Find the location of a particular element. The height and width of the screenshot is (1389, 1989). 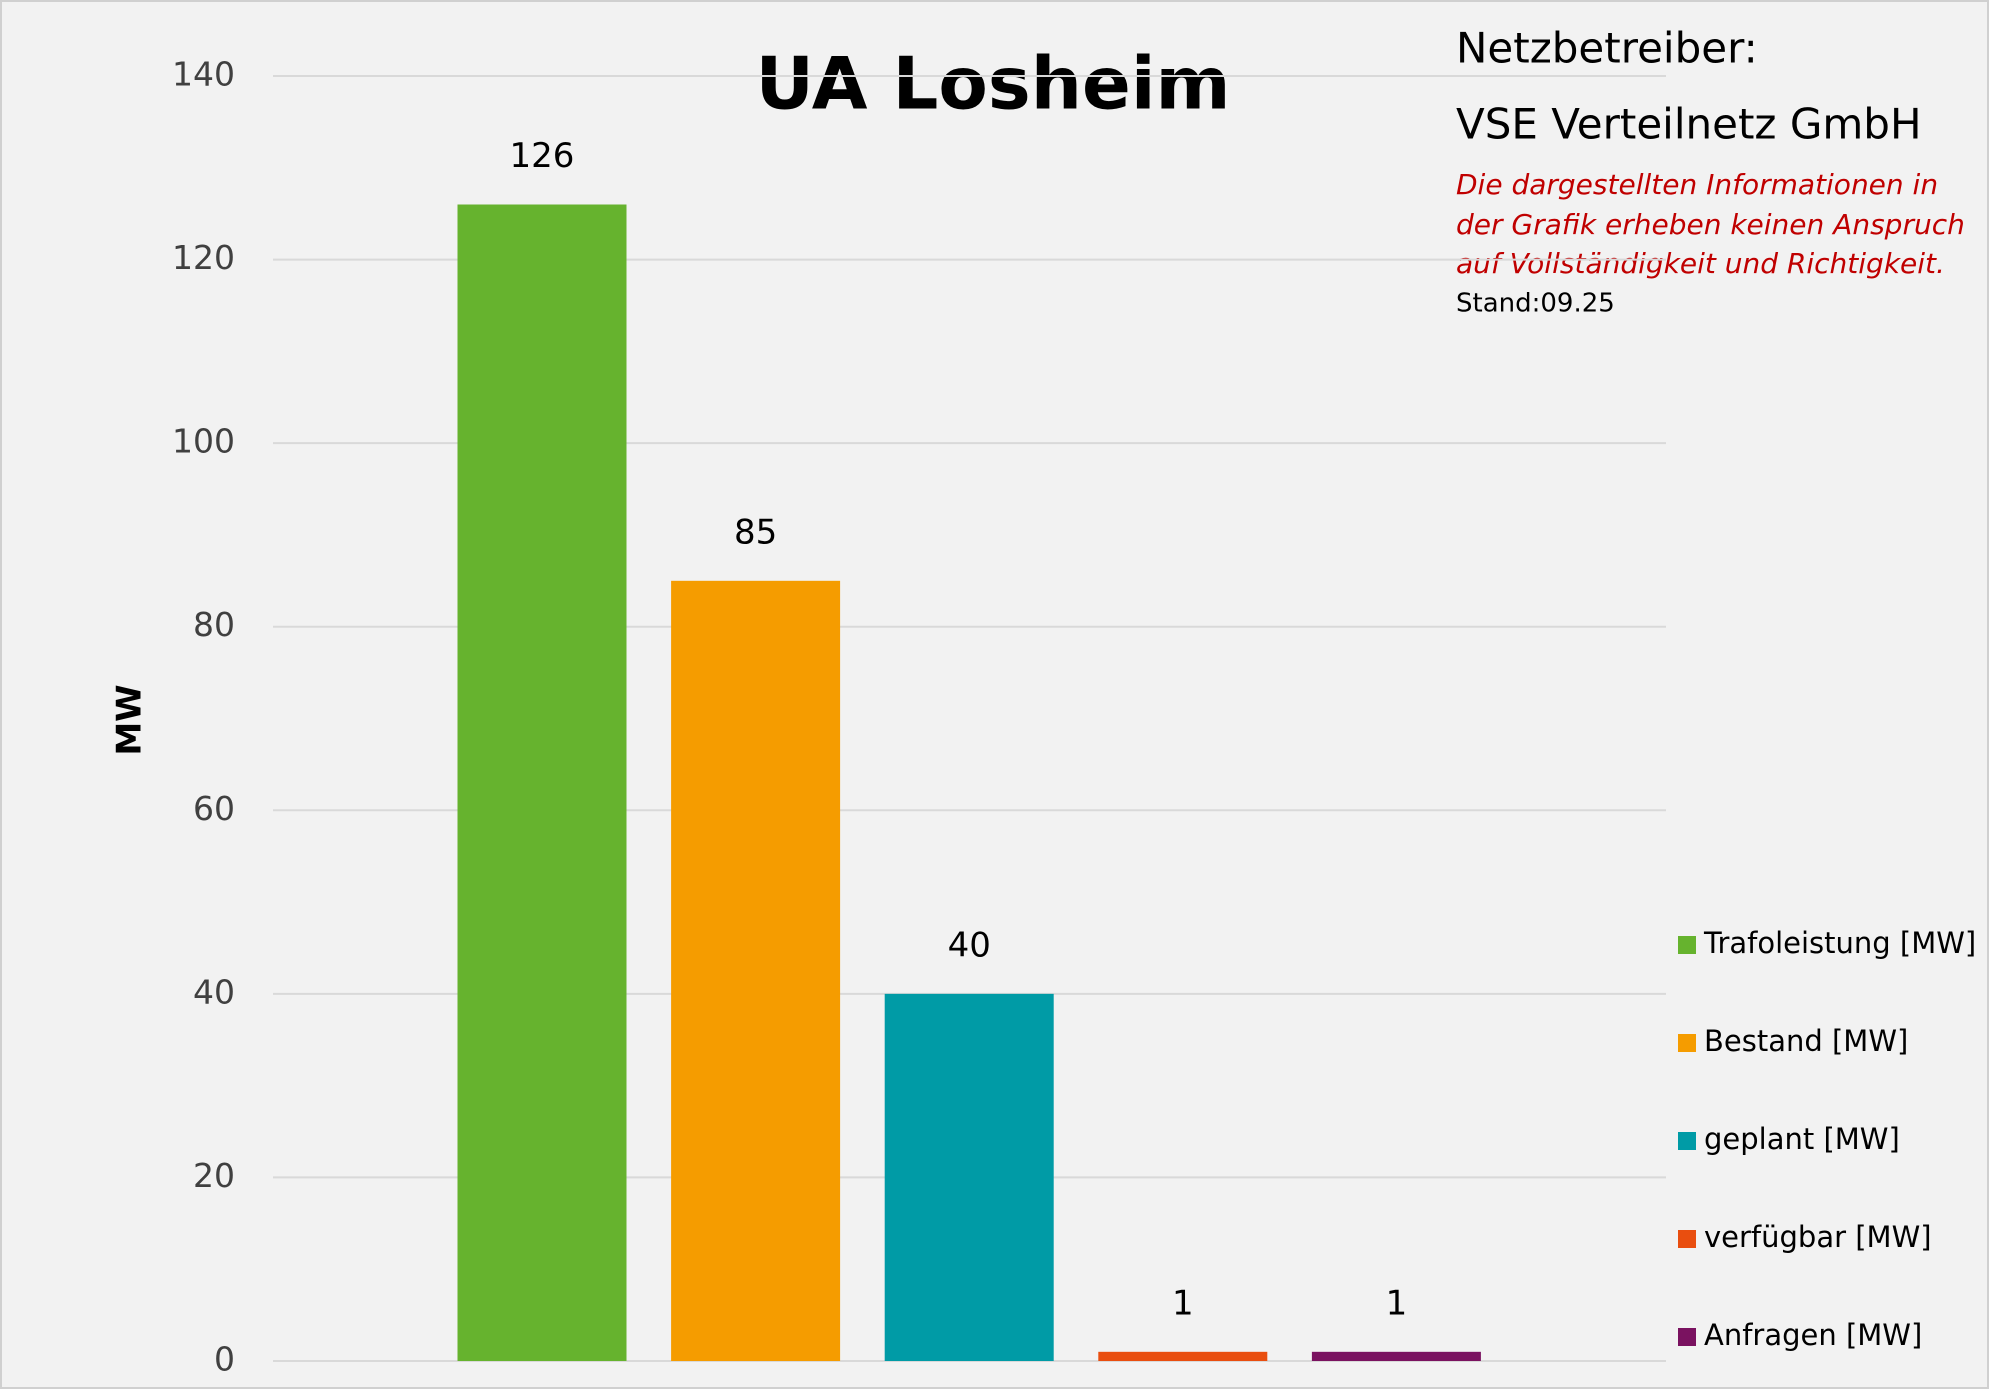

y-axis-label: MW is located at coordinates (130, 719).